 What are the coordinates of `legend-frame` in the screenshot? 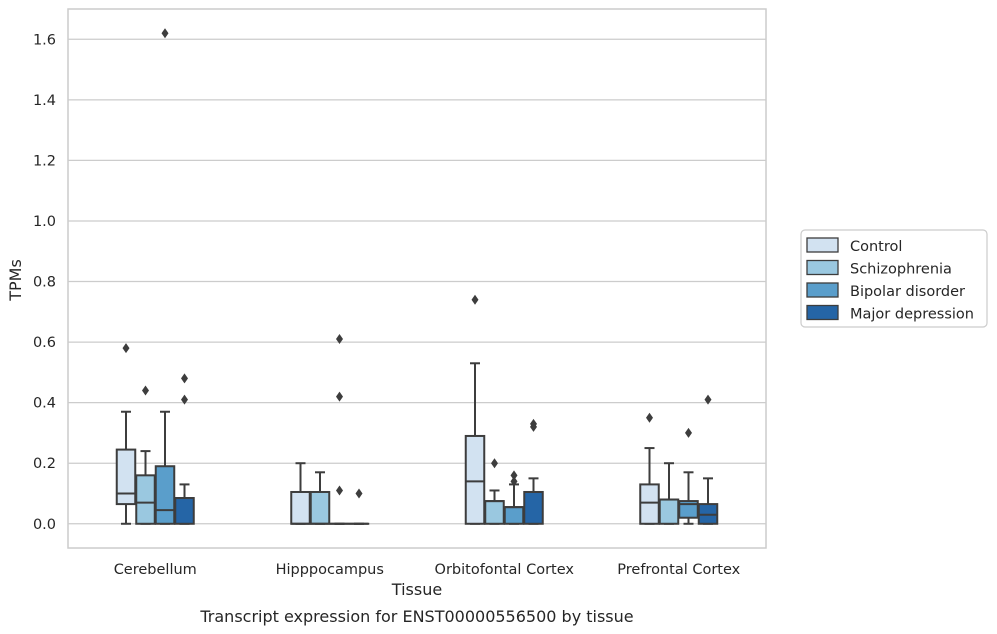 It's located at (894, 278).